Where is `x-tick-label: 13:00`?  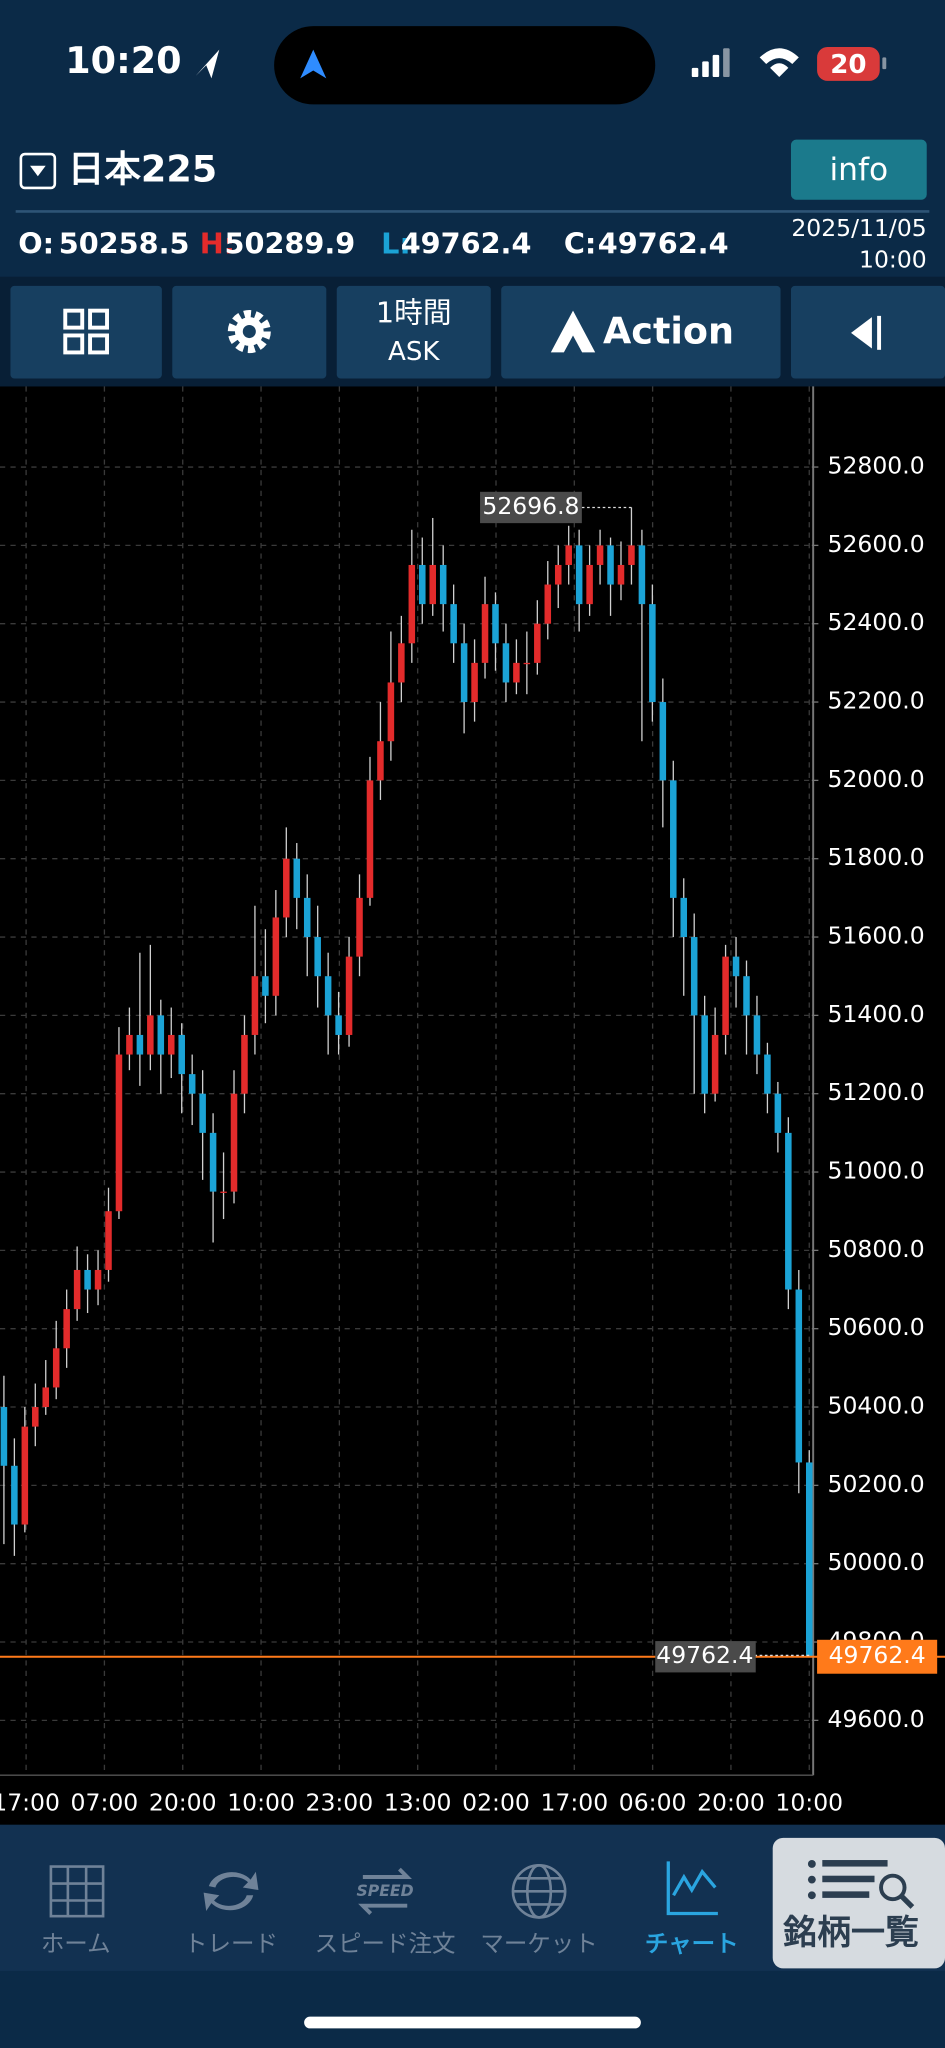
x-tick-label: 13:00 is located at coordinates (418, 1802).